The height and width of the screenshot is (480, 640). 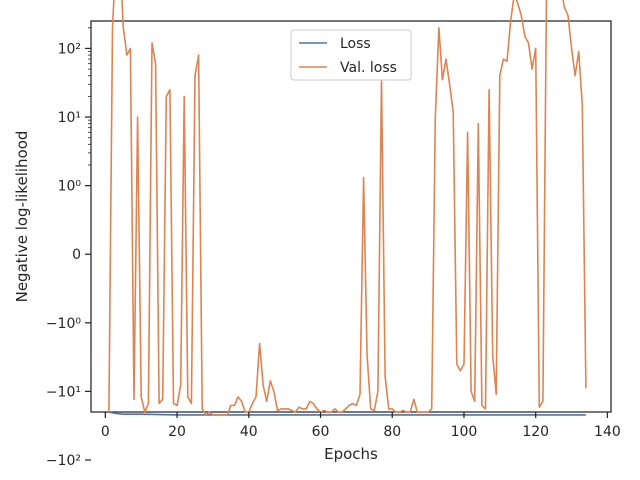 I want to click on legend-label-val-loss: Val. loss, so click(x=368, y=68).